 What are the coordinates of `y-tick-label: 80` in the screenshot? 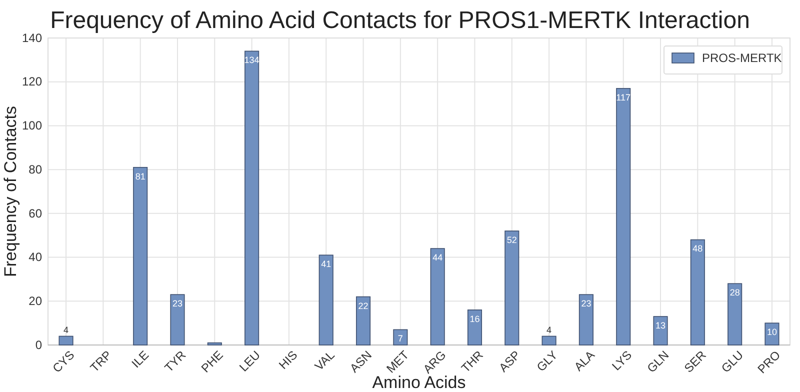 It's located at (35, 169).